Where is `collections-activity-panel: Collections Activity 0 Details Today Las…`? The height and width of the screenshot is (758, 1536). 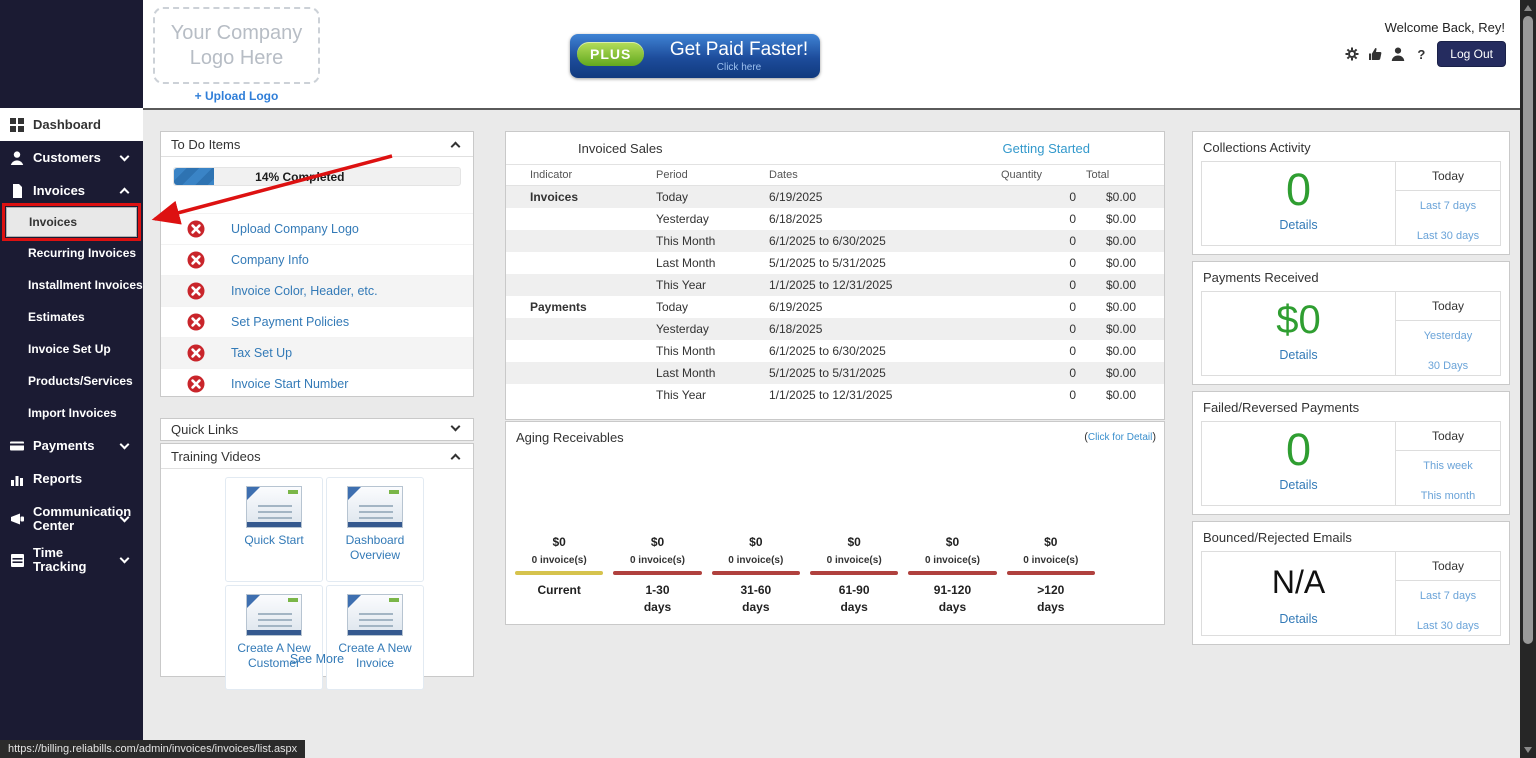
collections-activity-panel: Collections Activity 0 Details Today Las… is located at coordinates (1351, 193).